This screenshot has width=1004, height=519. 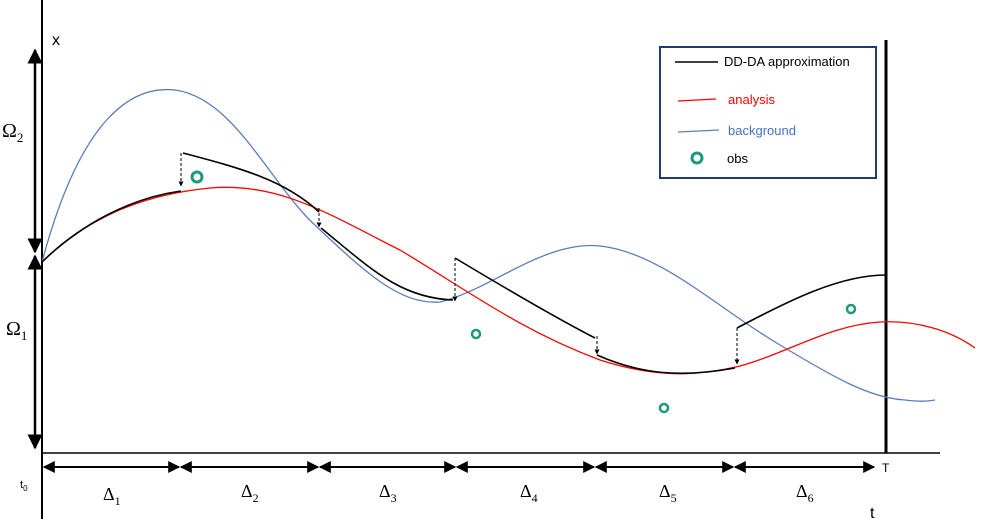 What do you see at coordinates (872, 512) in the screenshot?
I see `x-axis-label: t` at bounding box center [872, 512].